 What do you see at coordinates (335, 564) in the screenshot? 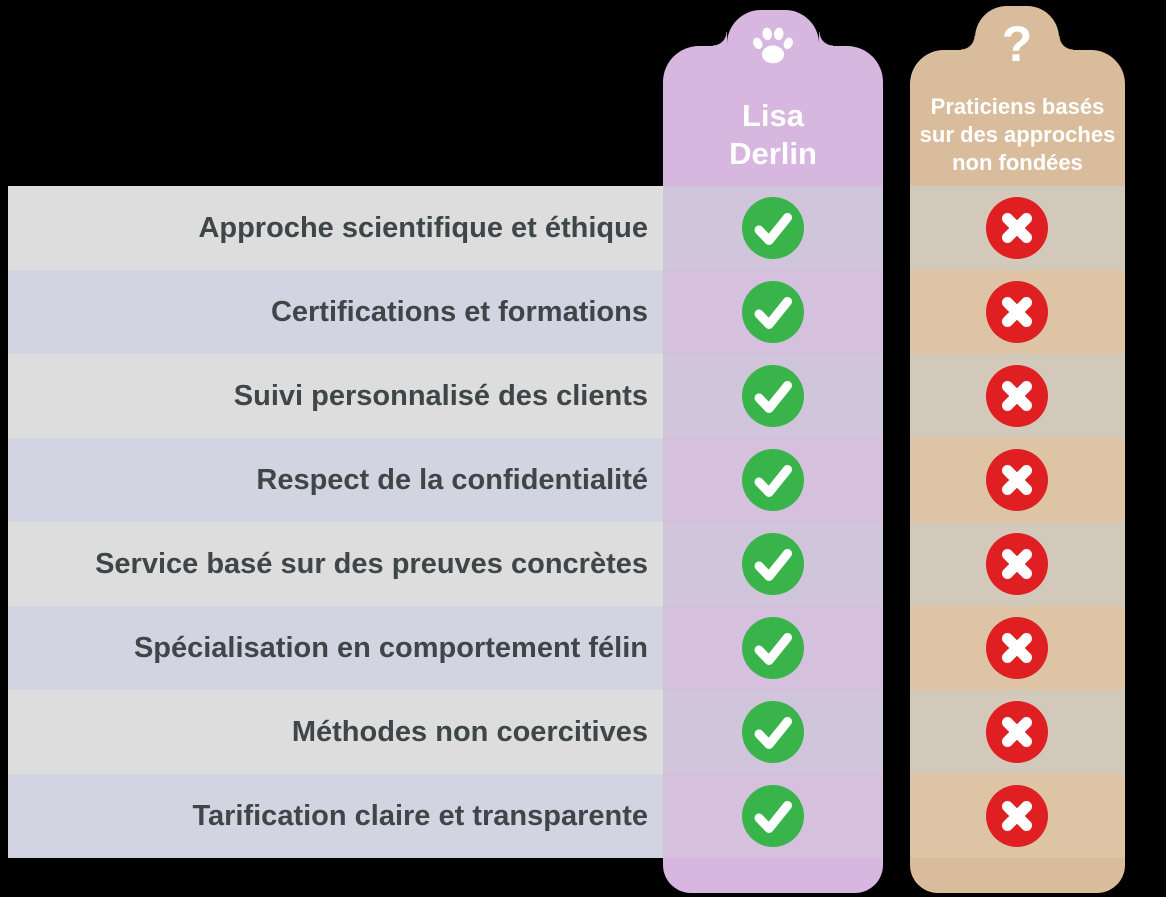
I see `row-label: Service basé sur des preuves concrètes` at bounding box center [335, 564].